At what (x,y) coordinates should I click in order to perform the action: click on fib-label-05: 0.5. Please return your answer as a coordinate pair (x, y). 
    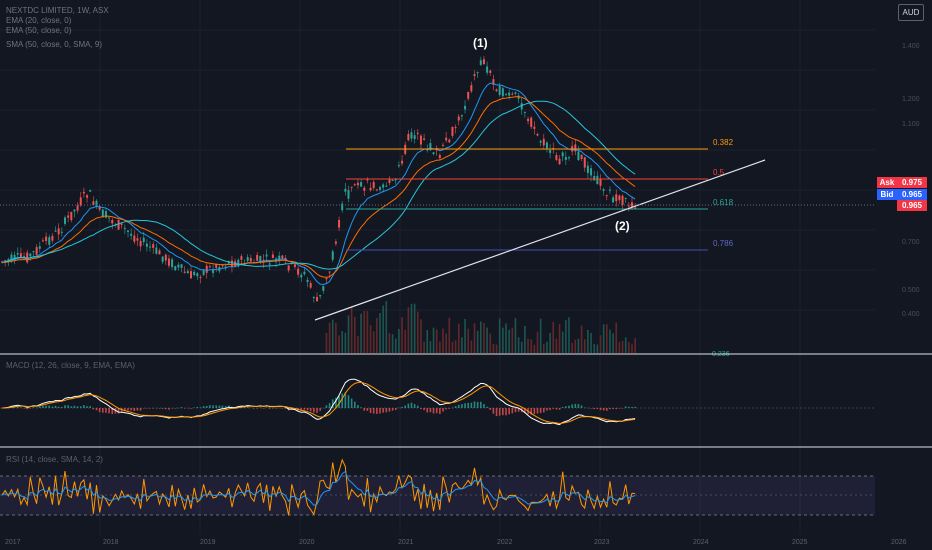
    Looking at the image, I should click on (719, 172).